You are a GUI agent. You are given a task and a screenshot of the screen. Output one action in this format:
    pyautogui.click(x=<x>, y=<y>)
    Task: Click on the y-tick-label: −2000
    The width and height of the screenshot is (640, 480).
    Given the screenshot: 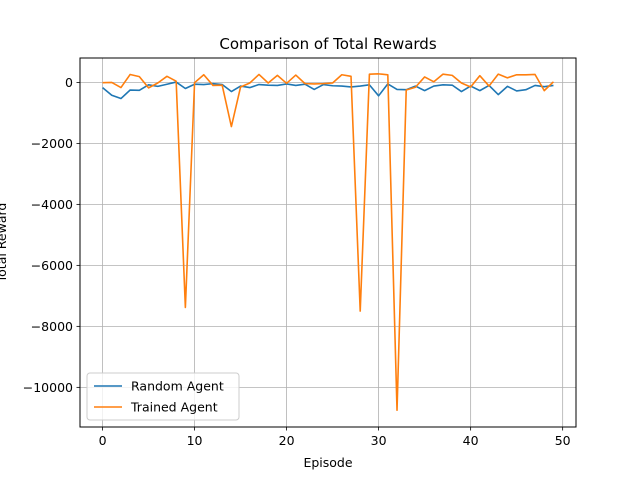 What is the action you would take?
    pyautogui.click(x=52, y=143)
    